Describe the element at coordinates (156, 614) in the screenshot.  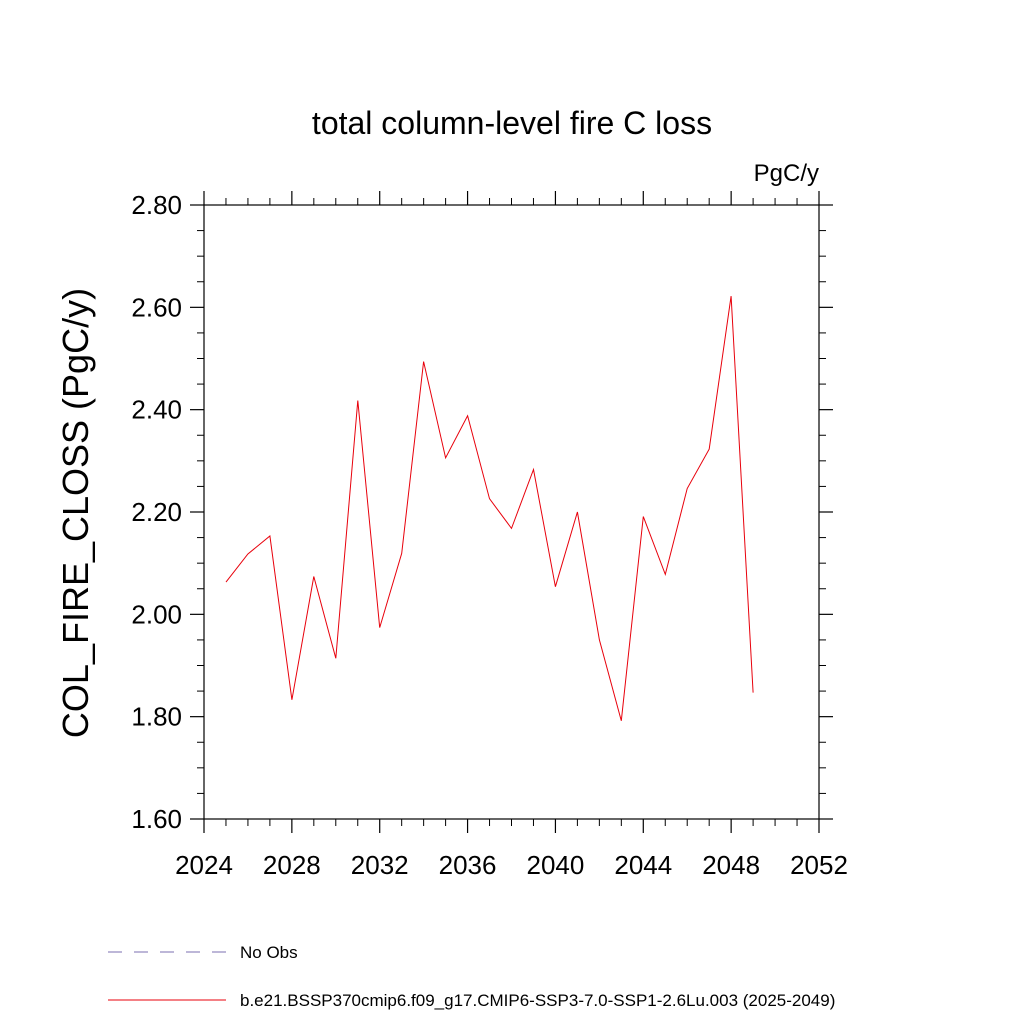
I see `y-tick-label: 2.00` at that location.